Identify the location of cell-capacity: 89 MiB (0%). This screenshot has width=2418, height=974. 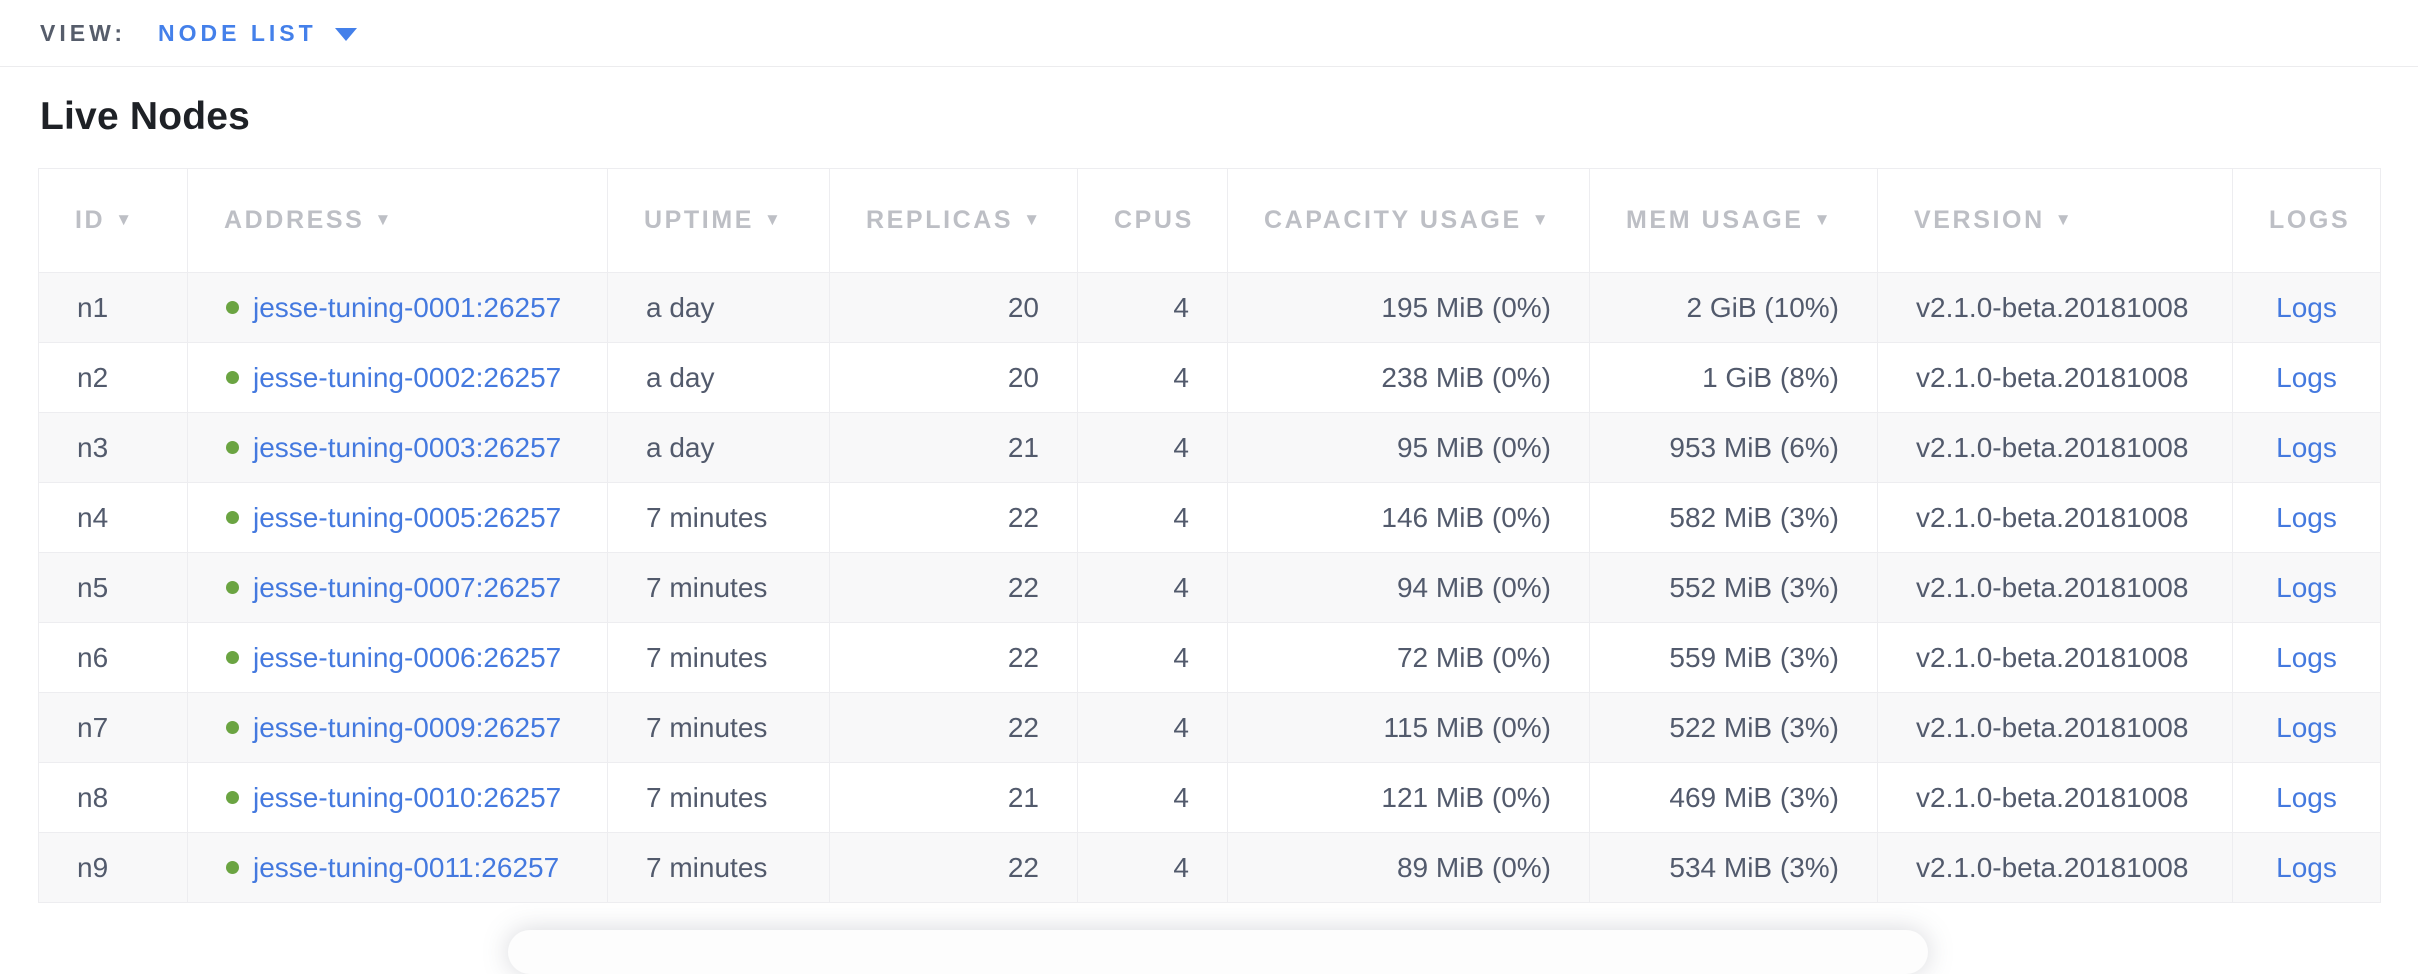
(1408, 867).